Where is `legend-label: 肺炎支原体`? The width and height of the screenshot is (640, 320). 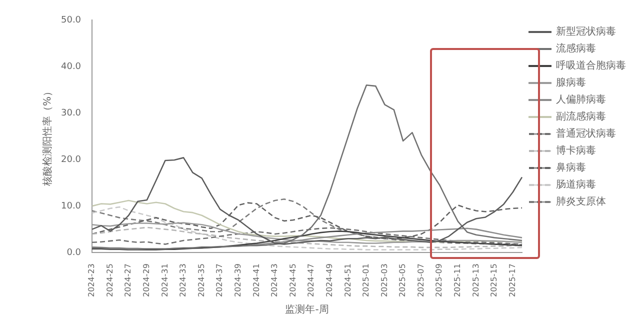 legend-label: 肺炎支原体 is located at coordinates (581, 202).